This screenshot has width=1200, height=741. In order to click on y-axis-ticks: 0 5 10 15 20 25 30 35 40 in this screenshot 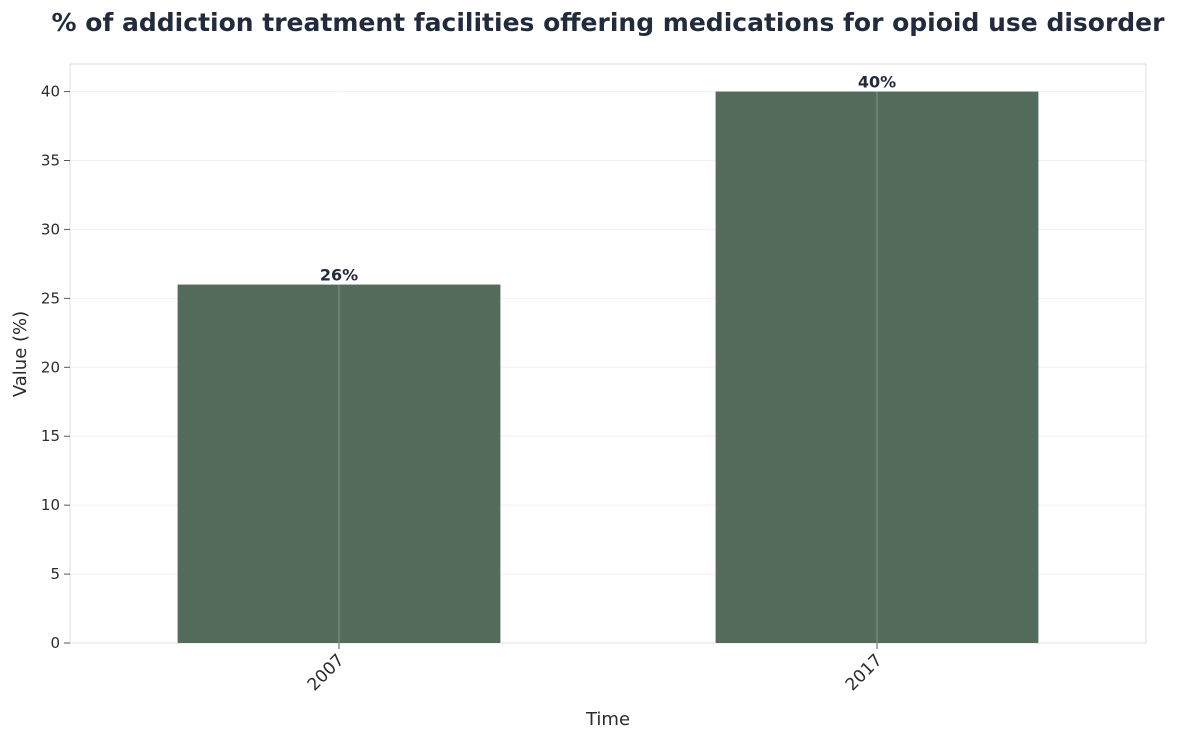, I will do `click(55, 367)`.